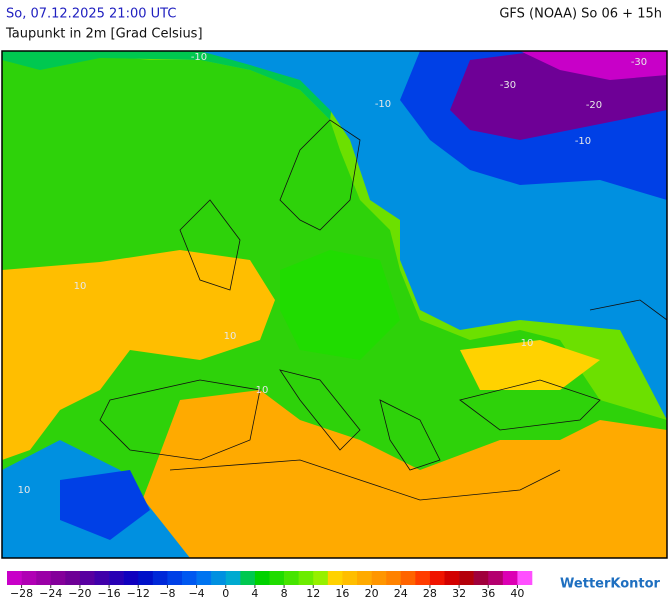  What do you see at coordinates (610, 584) in the screenshot?
I see `brand: WetterKontor` at bounding box center [610, 584].